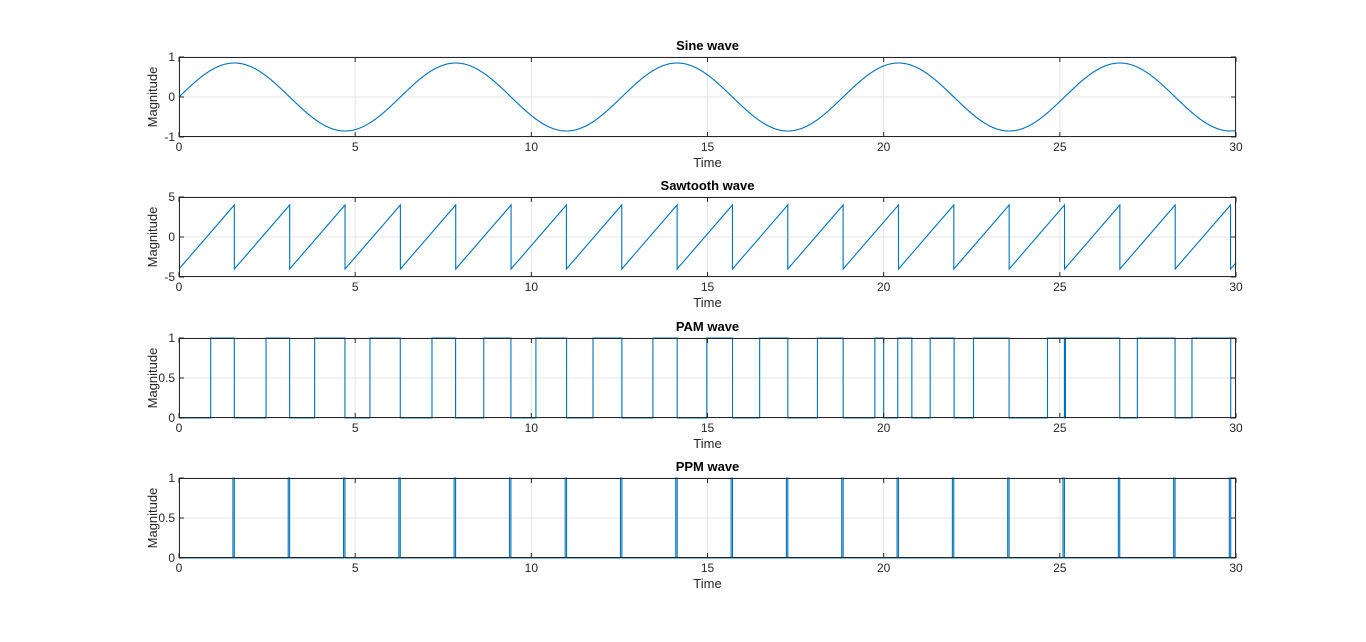 This screenshot has width=1366, height=642. Describe the element at coordinates (169, 137) in the screenshot. I see `y-tick-label: -1` at that location.